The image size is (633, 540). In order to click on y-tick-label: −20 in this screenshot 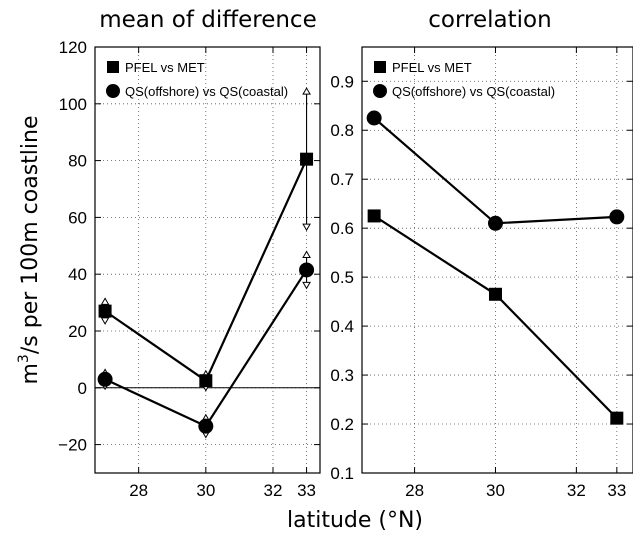, I will do `click(72, 445)`.